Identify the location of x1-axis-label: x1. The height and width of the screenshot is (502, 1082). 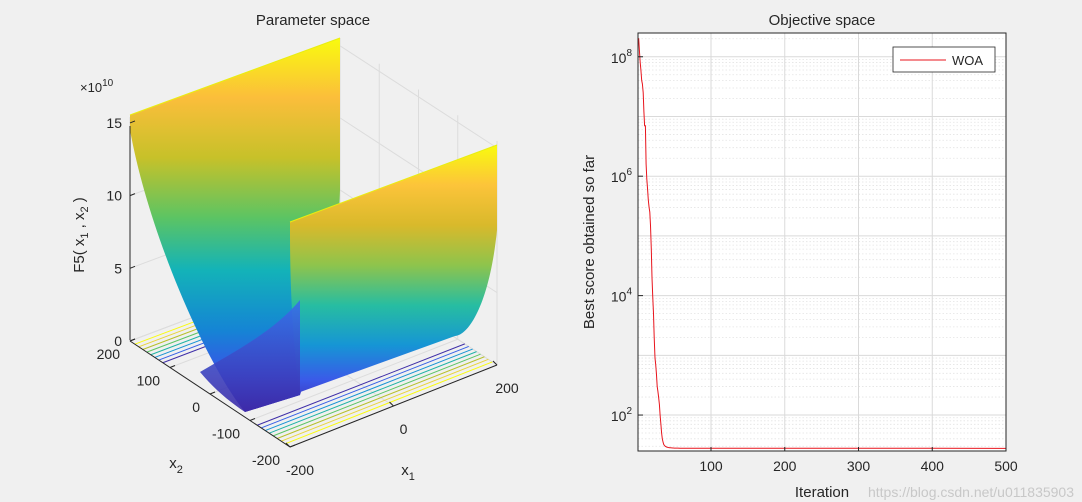
(408, 472).